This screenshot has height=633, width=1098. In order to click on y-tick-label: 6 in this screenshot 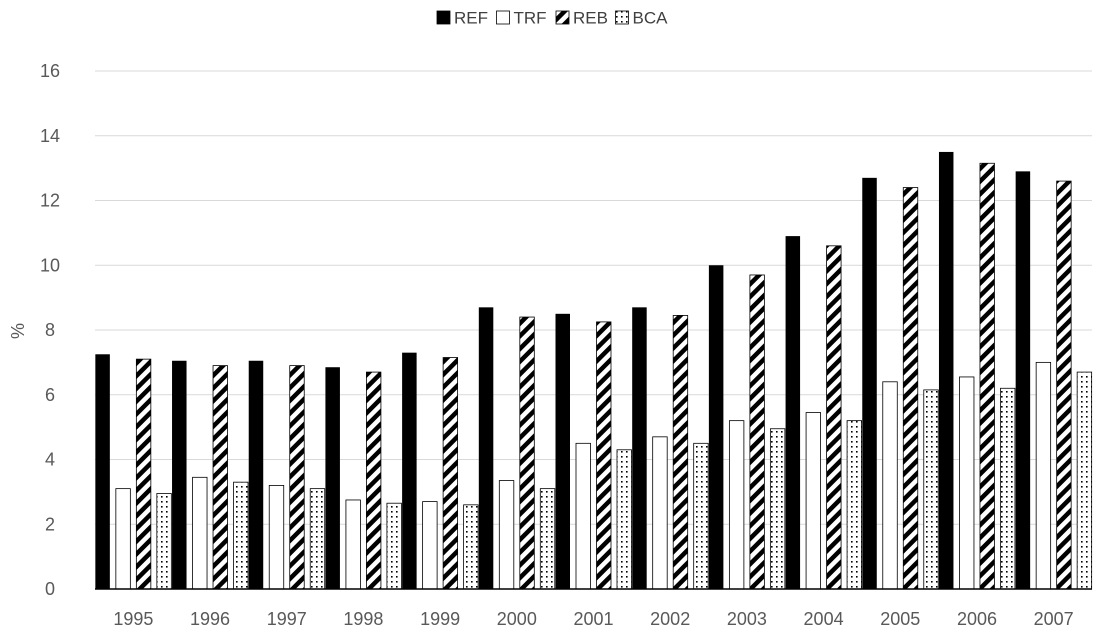, I will do `click(50, 395)`.